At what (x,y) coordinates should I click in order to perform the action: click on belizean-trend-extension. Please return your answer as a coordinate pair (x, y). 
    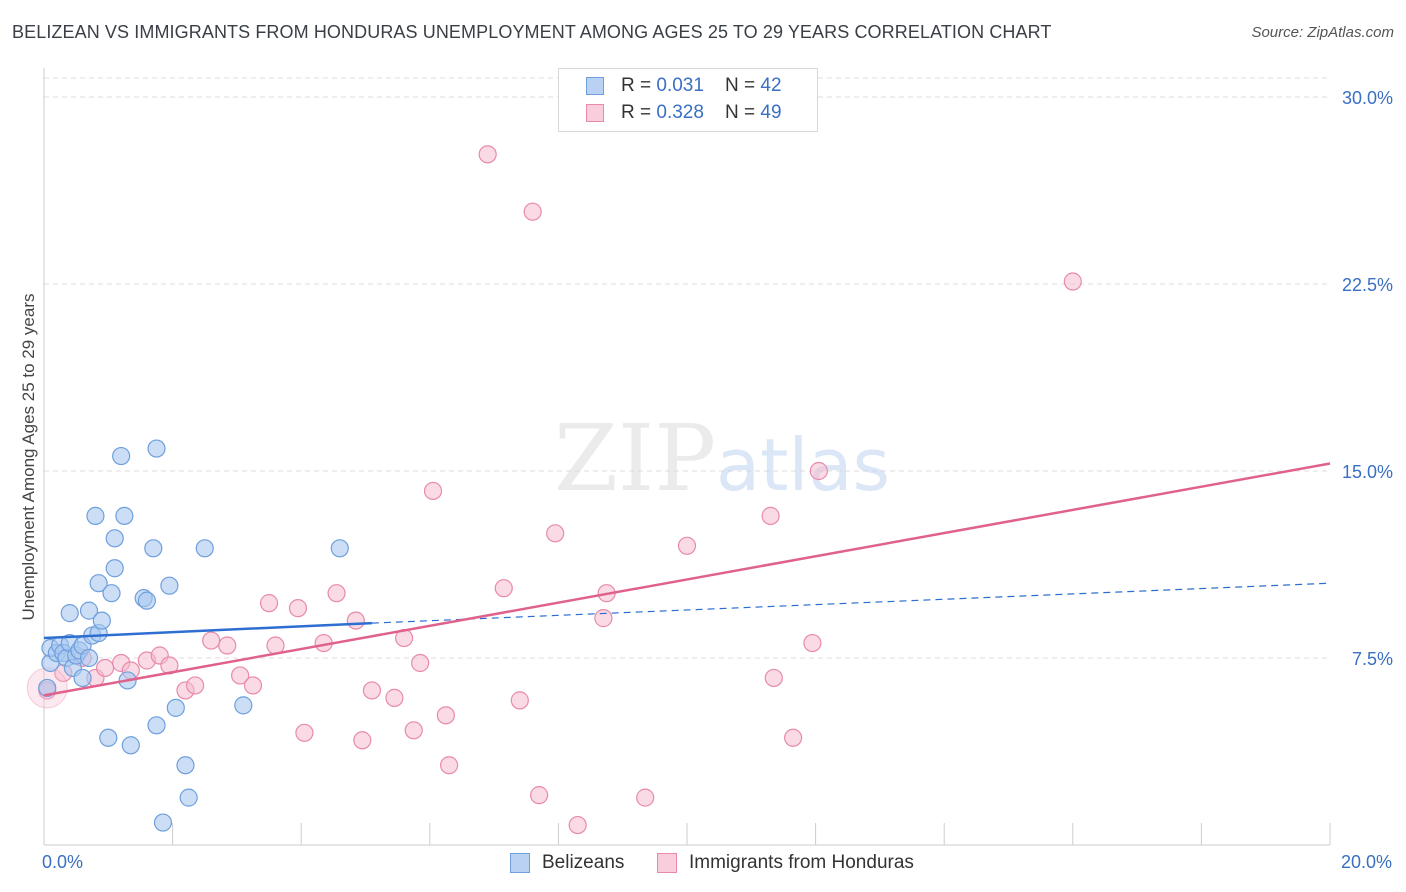
    Looking at the image, I should click on (851, 603).